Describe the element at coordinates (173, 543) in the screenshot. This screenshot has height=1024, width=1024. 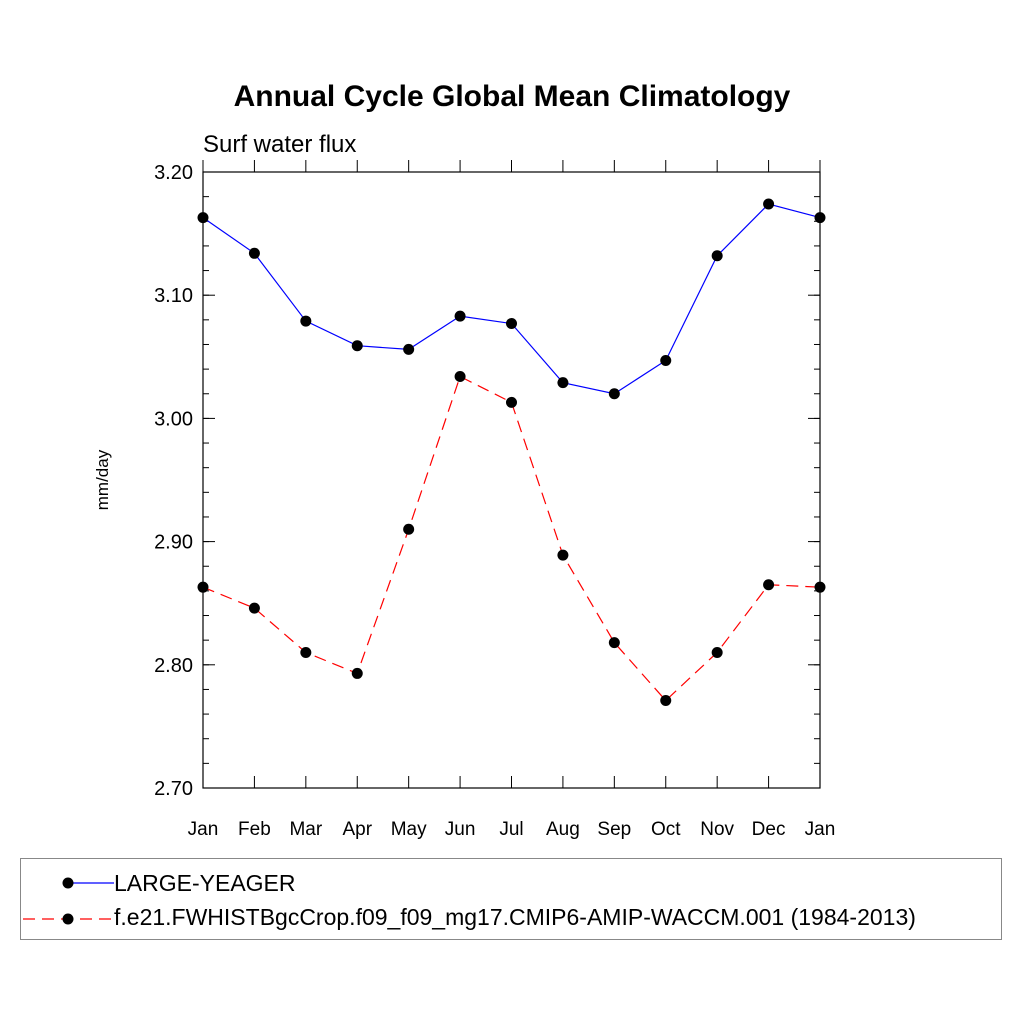
I see `y-tick-label: 2.90` at that location.